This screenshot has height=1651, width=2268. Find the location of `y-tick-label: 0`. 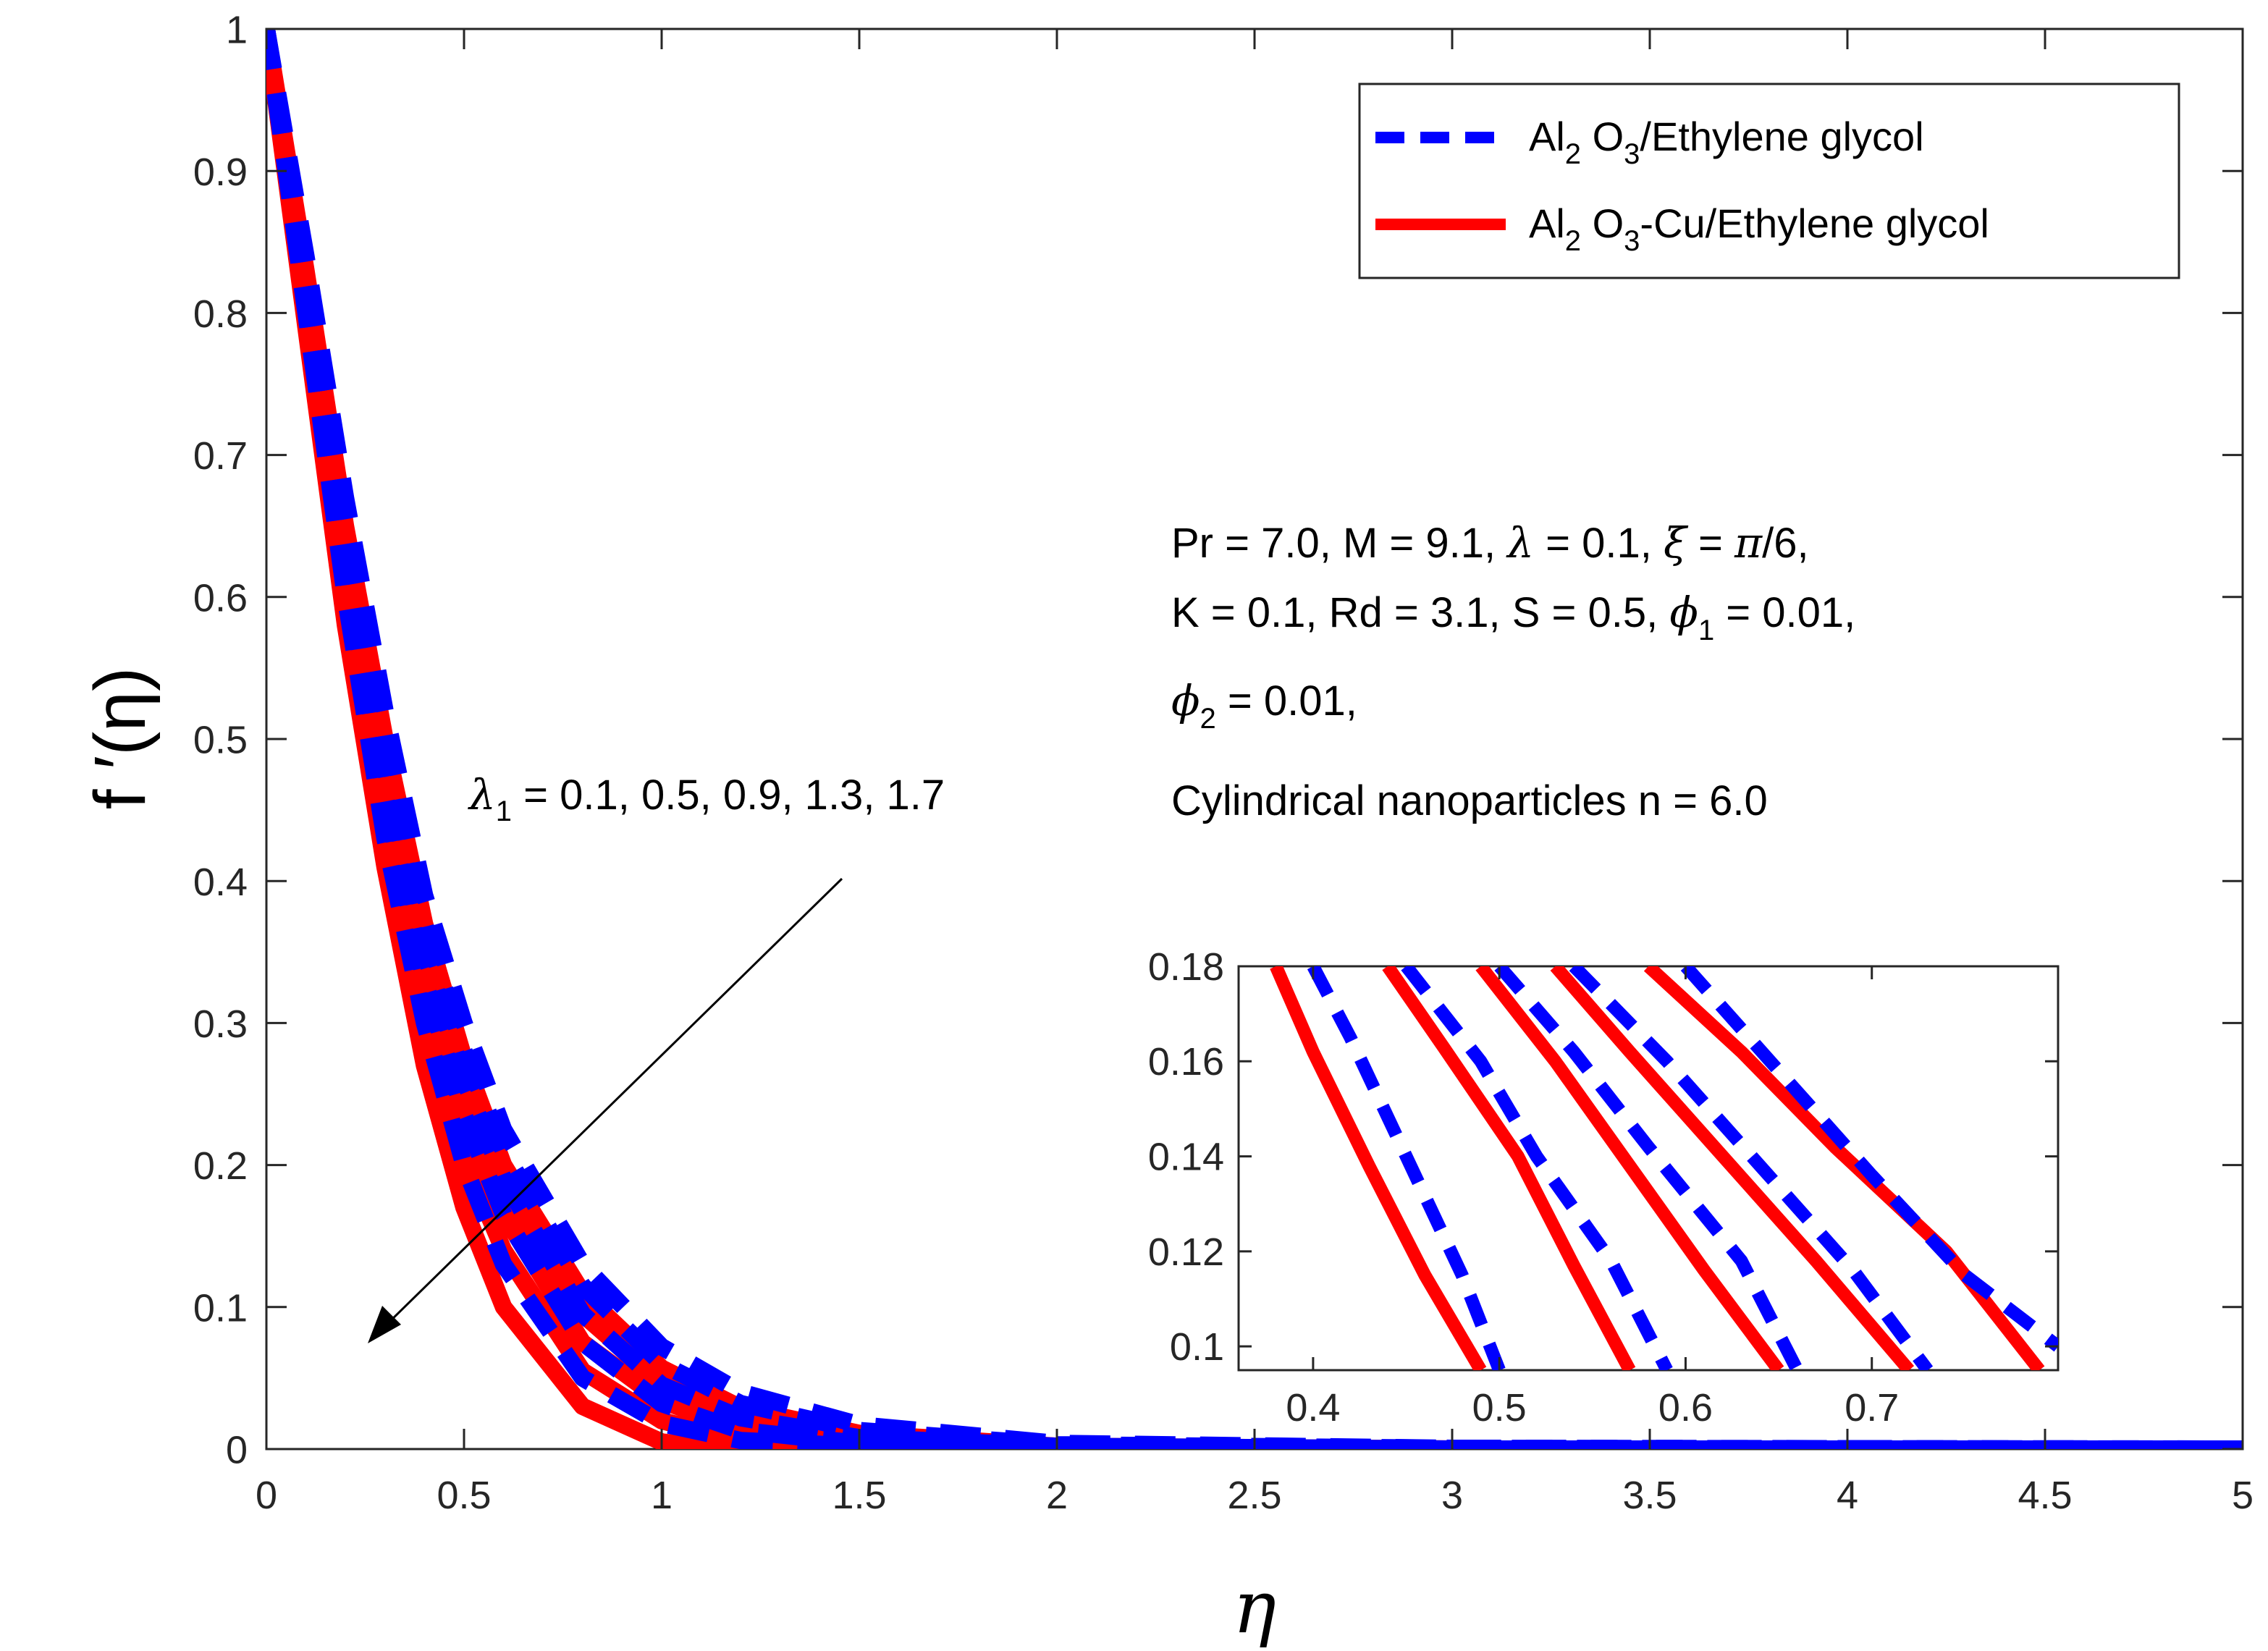

y-tick-label: 0 is located at coordinates (237, 1450).